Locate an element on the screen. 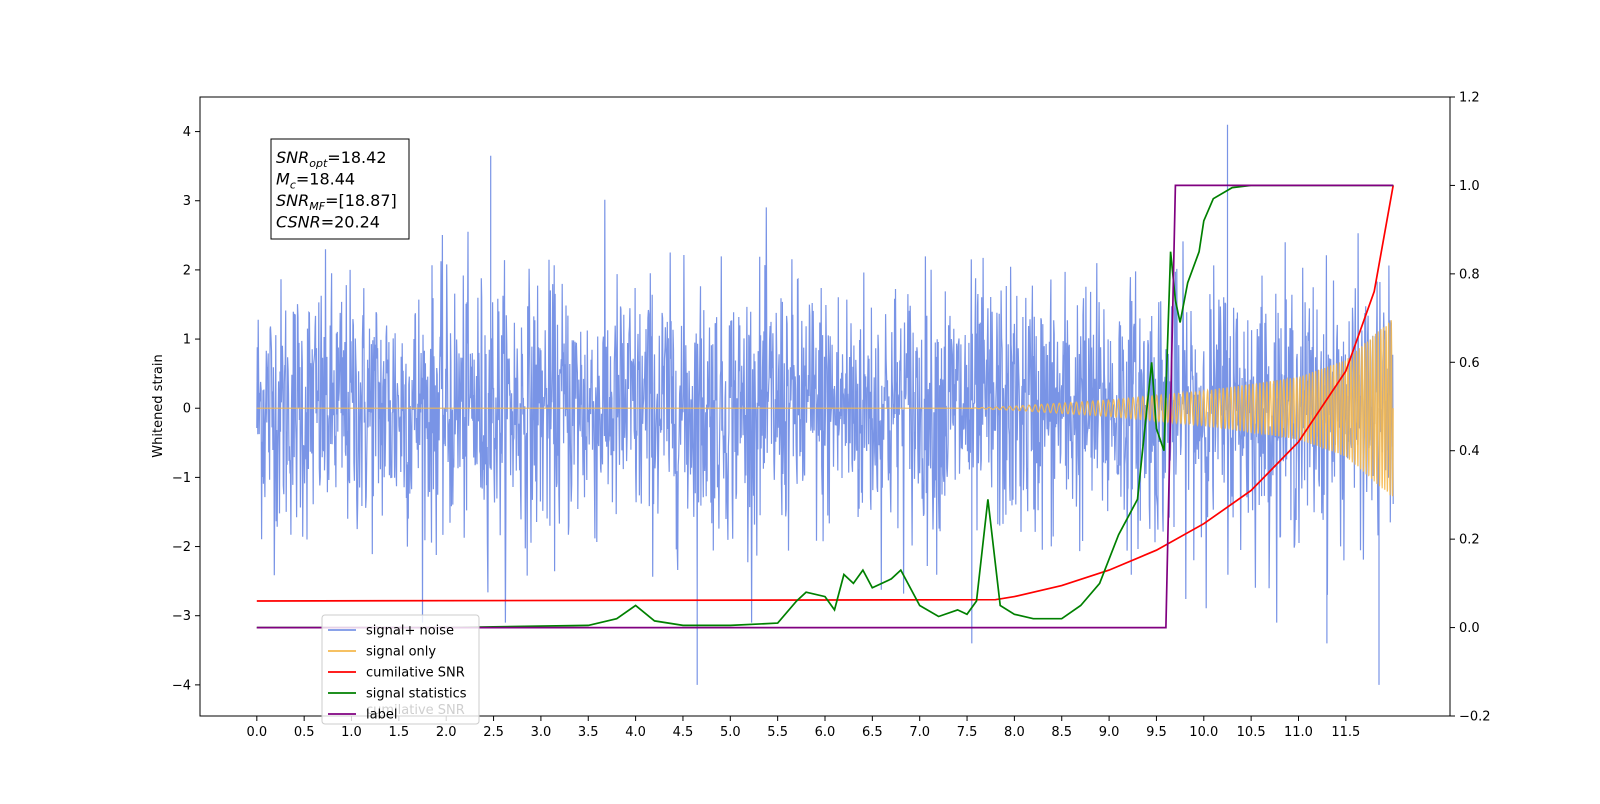  y2-tick-label: 1.2 is located at coordinates (1469, 98).